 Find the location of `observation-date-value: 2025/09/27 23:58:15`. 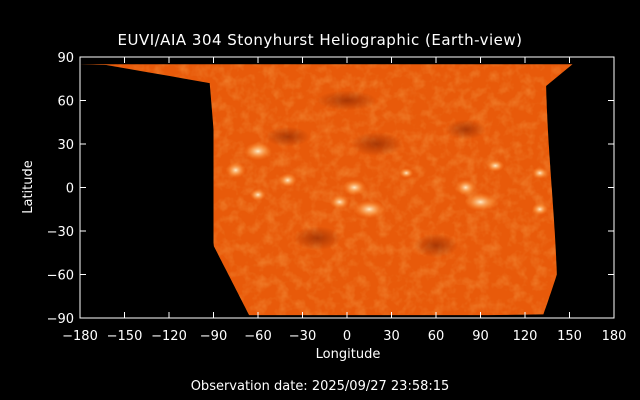

observation-date-value: 2025/09/27 23:58:15 is located at coordinates (380, 386).